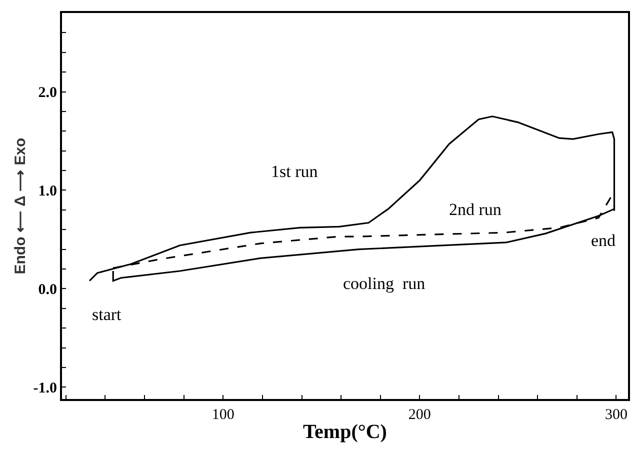 This screenshot has height=457, width=641. I want to click on y-tick-label: -1.0, so click(45, 388).